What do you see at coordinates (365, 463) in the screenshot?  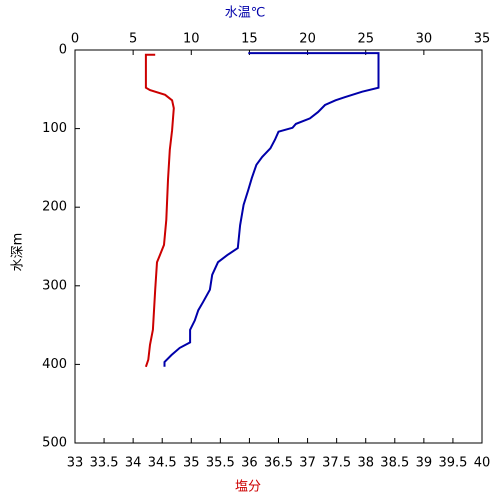 I see `x-tick-label: 38` at bounding box center [365, 463].